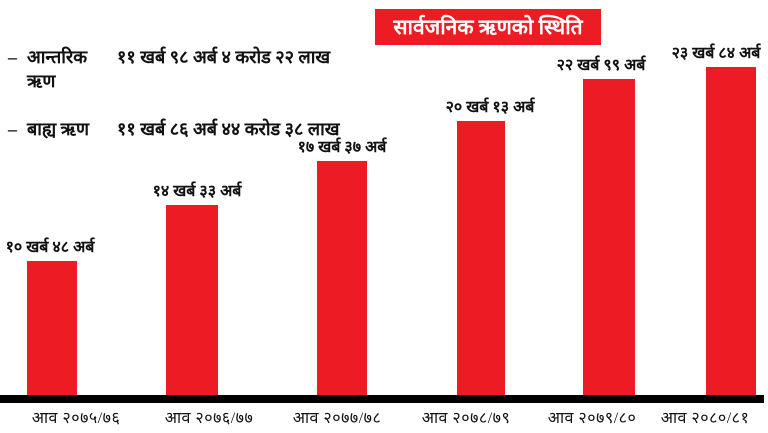 This screenshot has height=433, width=768. What do you see at coordinates (490, 107) in the screenshot?
I see `bar-value-label-4: २० खर्ब १३ अर्ब` at bounding box center [490, 107].